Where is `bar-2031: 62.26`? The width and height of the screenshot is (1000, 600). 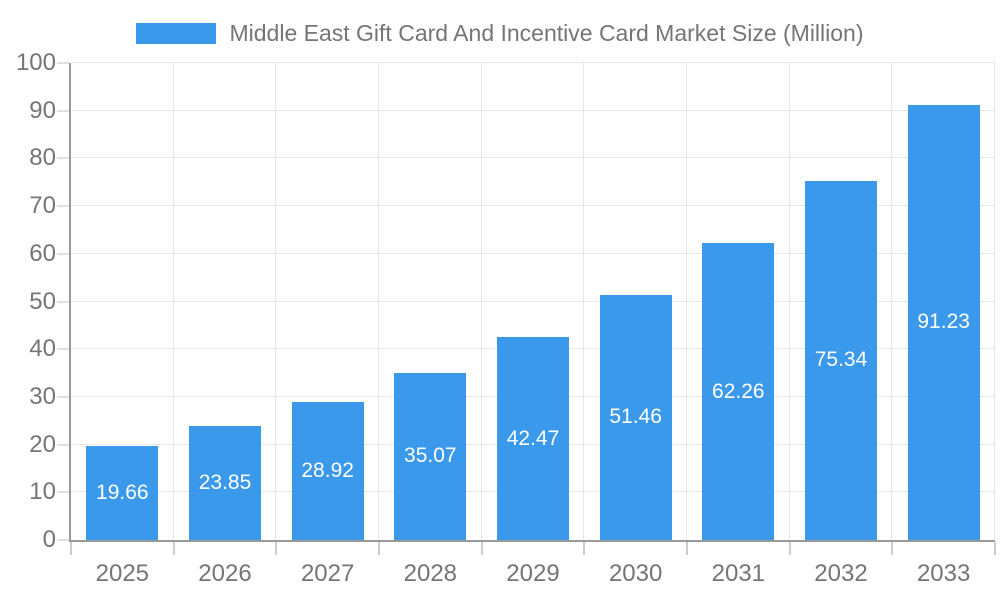
bar-2031: 62.26 is located at coordinates (738, 391).